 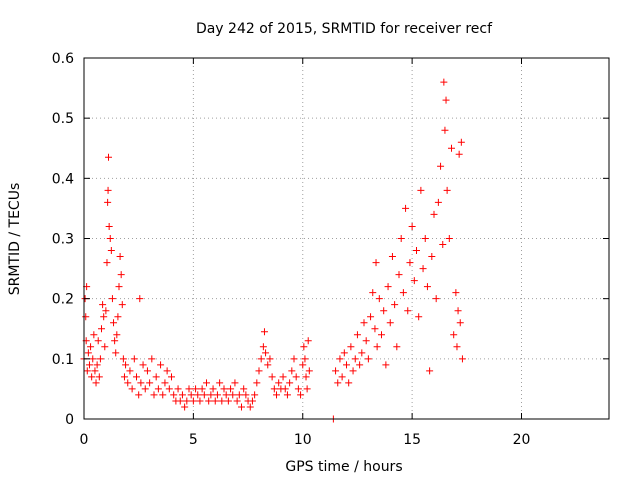 I want to click on y-tick-label: 0.3, so click(x=63, y=240).